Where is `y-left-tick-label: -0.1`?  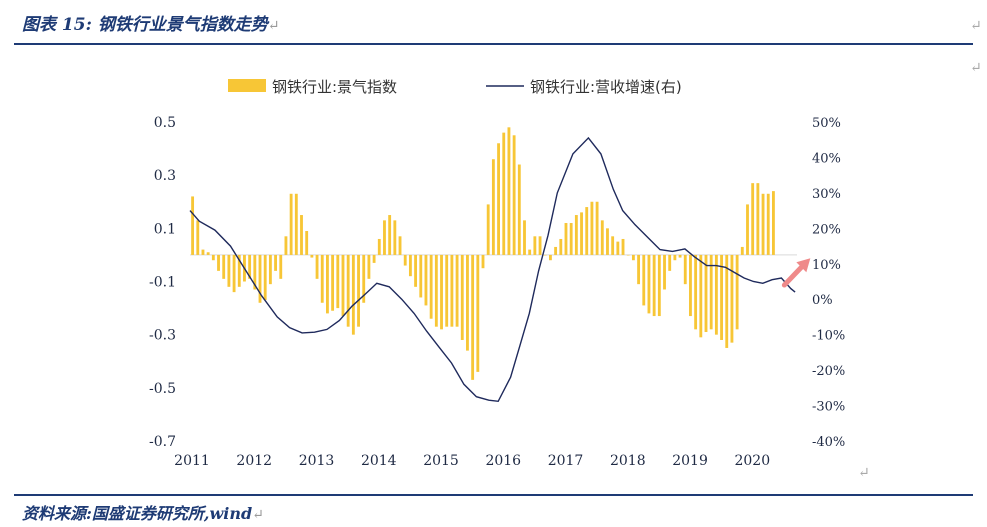
y-left-tick-label: -0.1 is located at coordinates (162, 283).